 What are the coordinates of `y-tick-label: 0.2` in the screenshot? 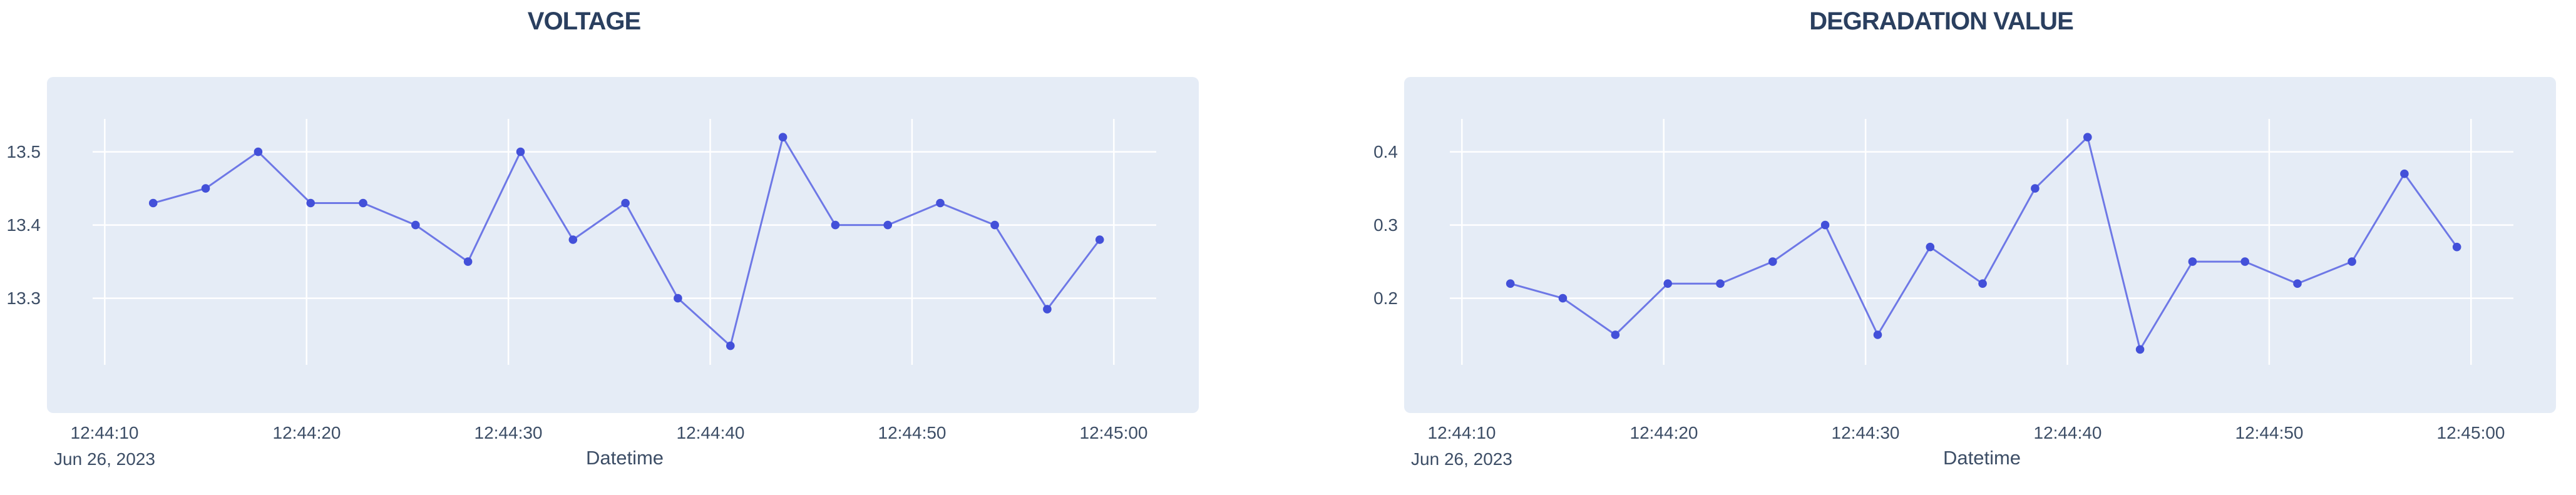 It's located at (1385, 298).